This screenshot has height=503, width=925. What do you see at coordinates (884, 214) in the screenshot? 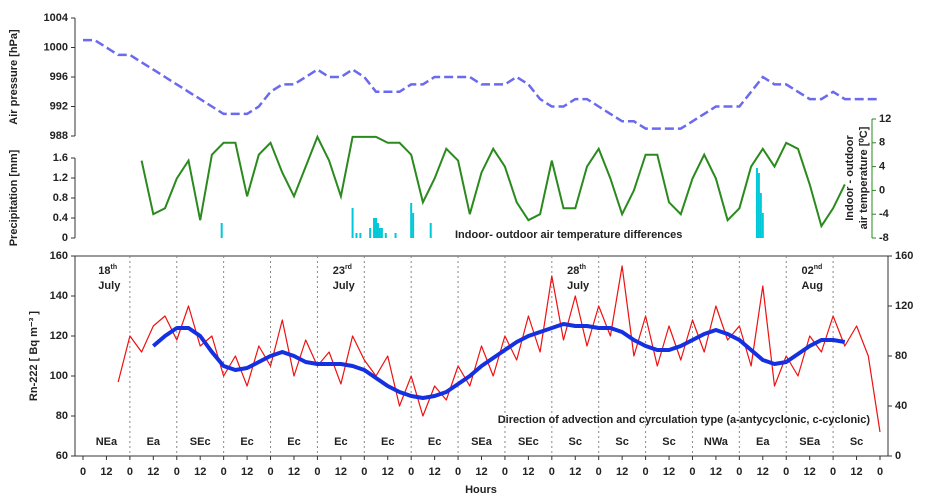
I see `y-tick-label: -4` at bounding box center [884, 214].